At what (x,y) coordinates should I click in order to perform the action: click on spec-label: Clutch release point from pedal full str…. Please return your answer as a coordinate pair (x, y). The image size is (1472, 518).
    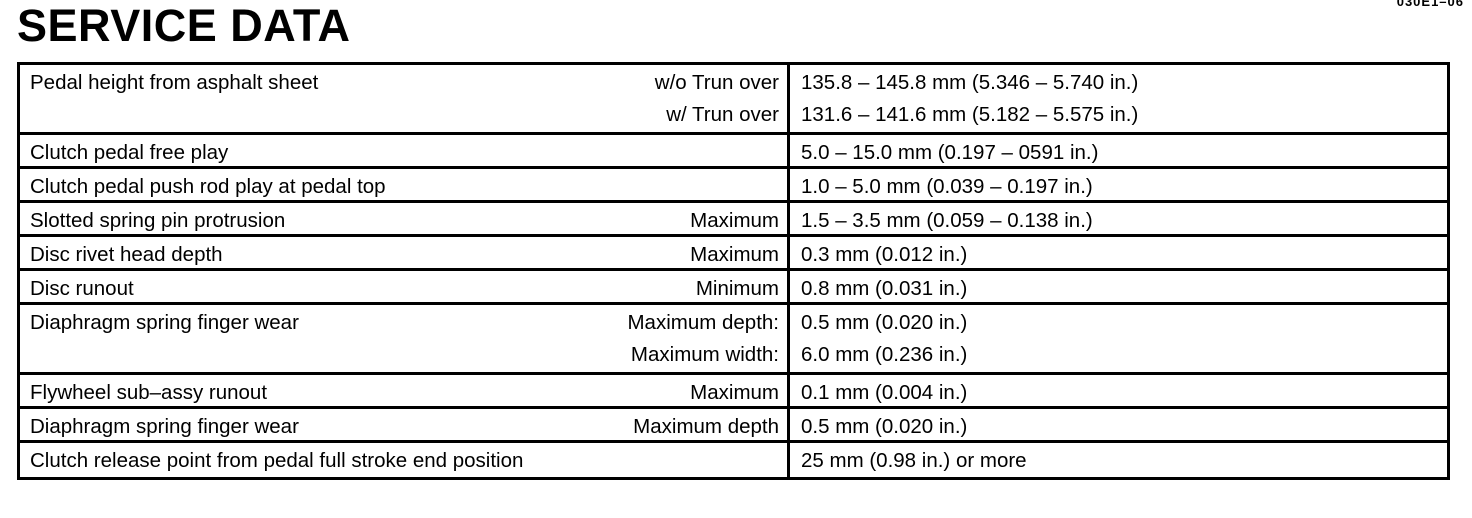
    Looking at the image, I should click on (277, 460).